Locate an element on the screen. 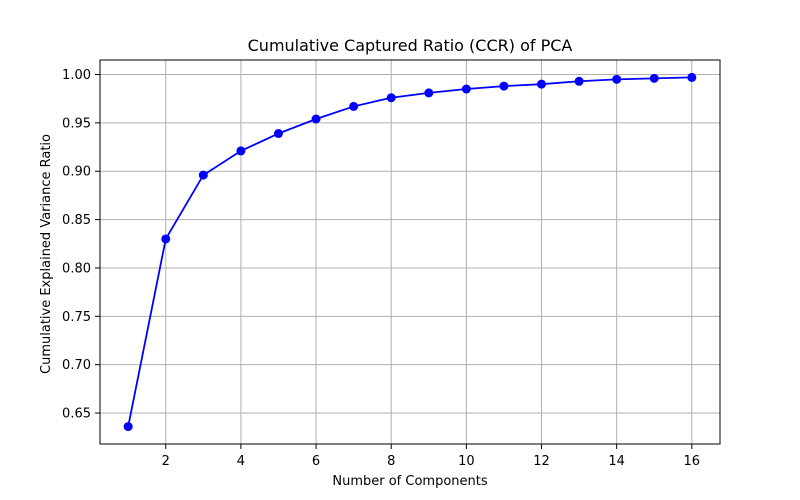 The width and height of the screenshot is (800, 500). x-axis-ticks: 2 4 6 8 10 12 14 16 is located at coordinates (431, 456).